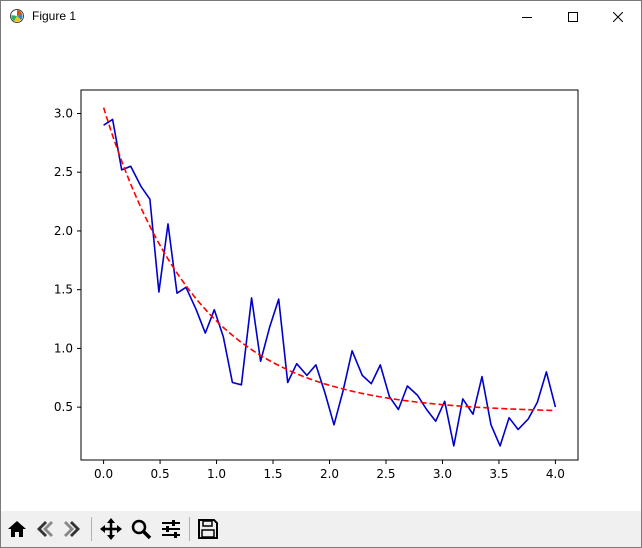 Image resolution: width=642 pixels, height=548 pixels. I want to click on pan-button, so click(111, 529).